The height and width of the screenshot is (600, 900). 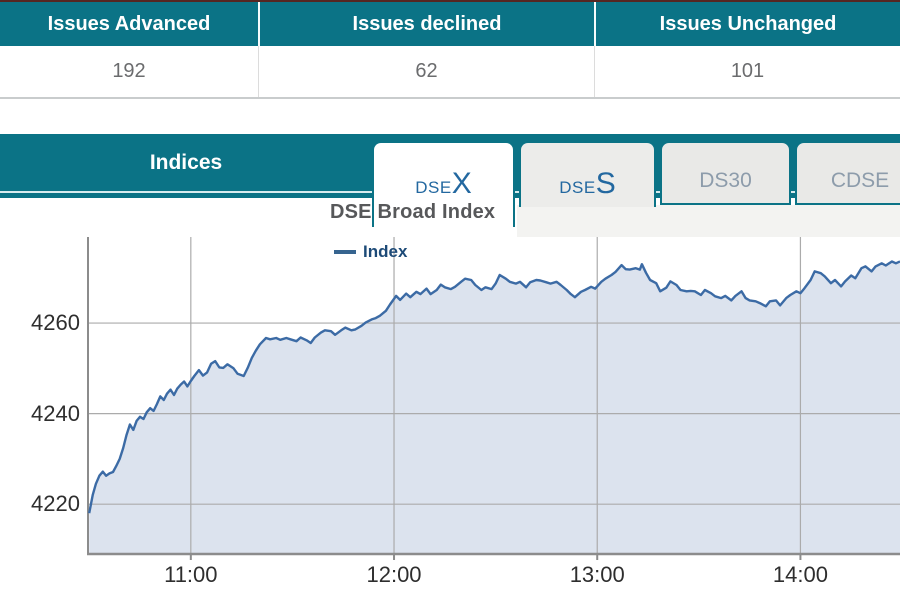 What do you see at coordinates (426, 71) in the screenshot?
I see `issues-declined-value: 62` at bounding box center [426, 71].